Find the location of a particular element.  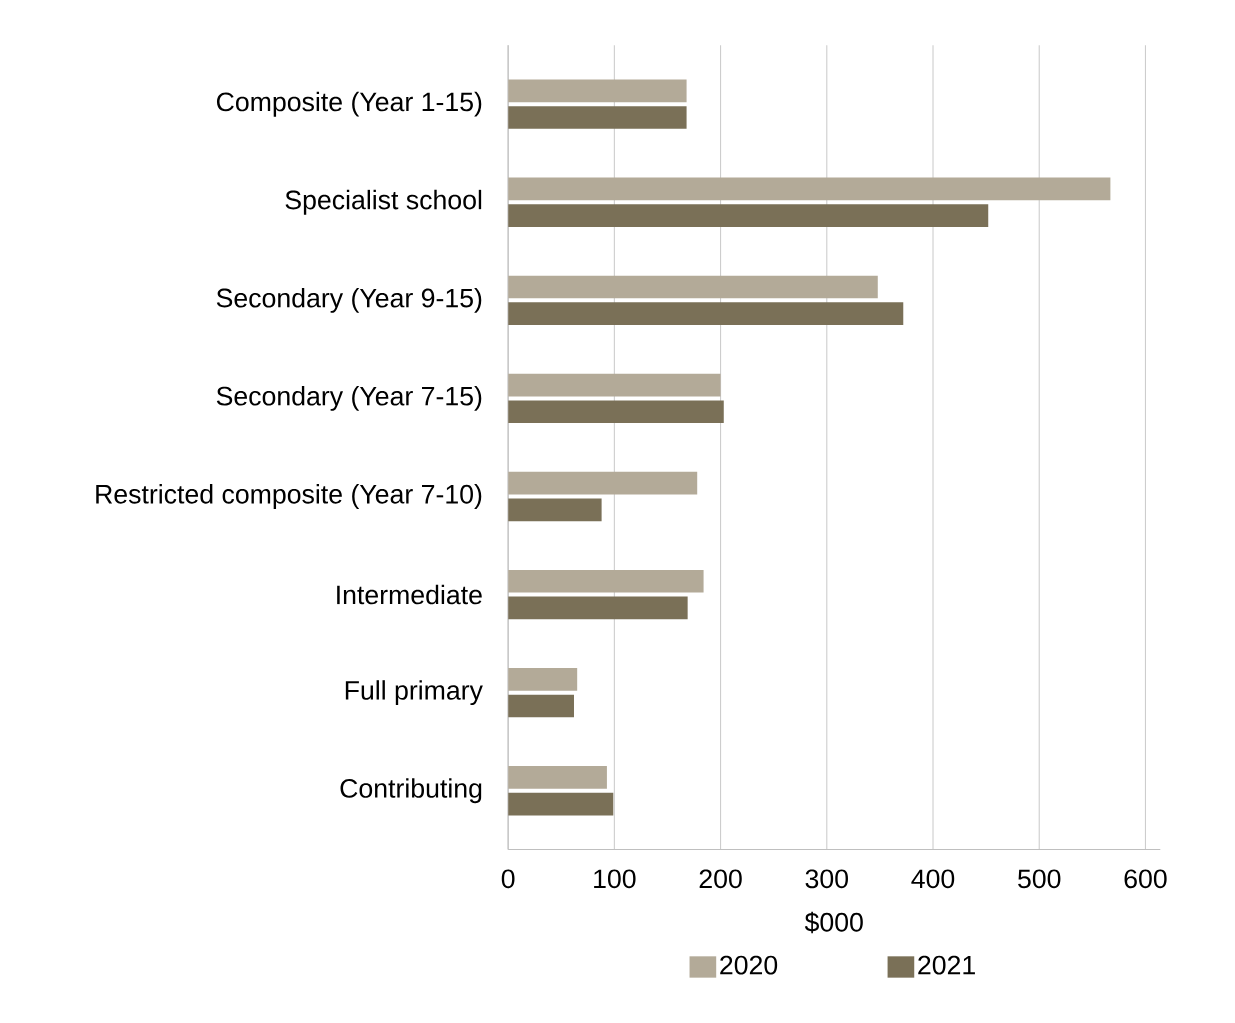

y-tick-label: Restricted composite (Year 7-10) is located at coordinates (289, 496).